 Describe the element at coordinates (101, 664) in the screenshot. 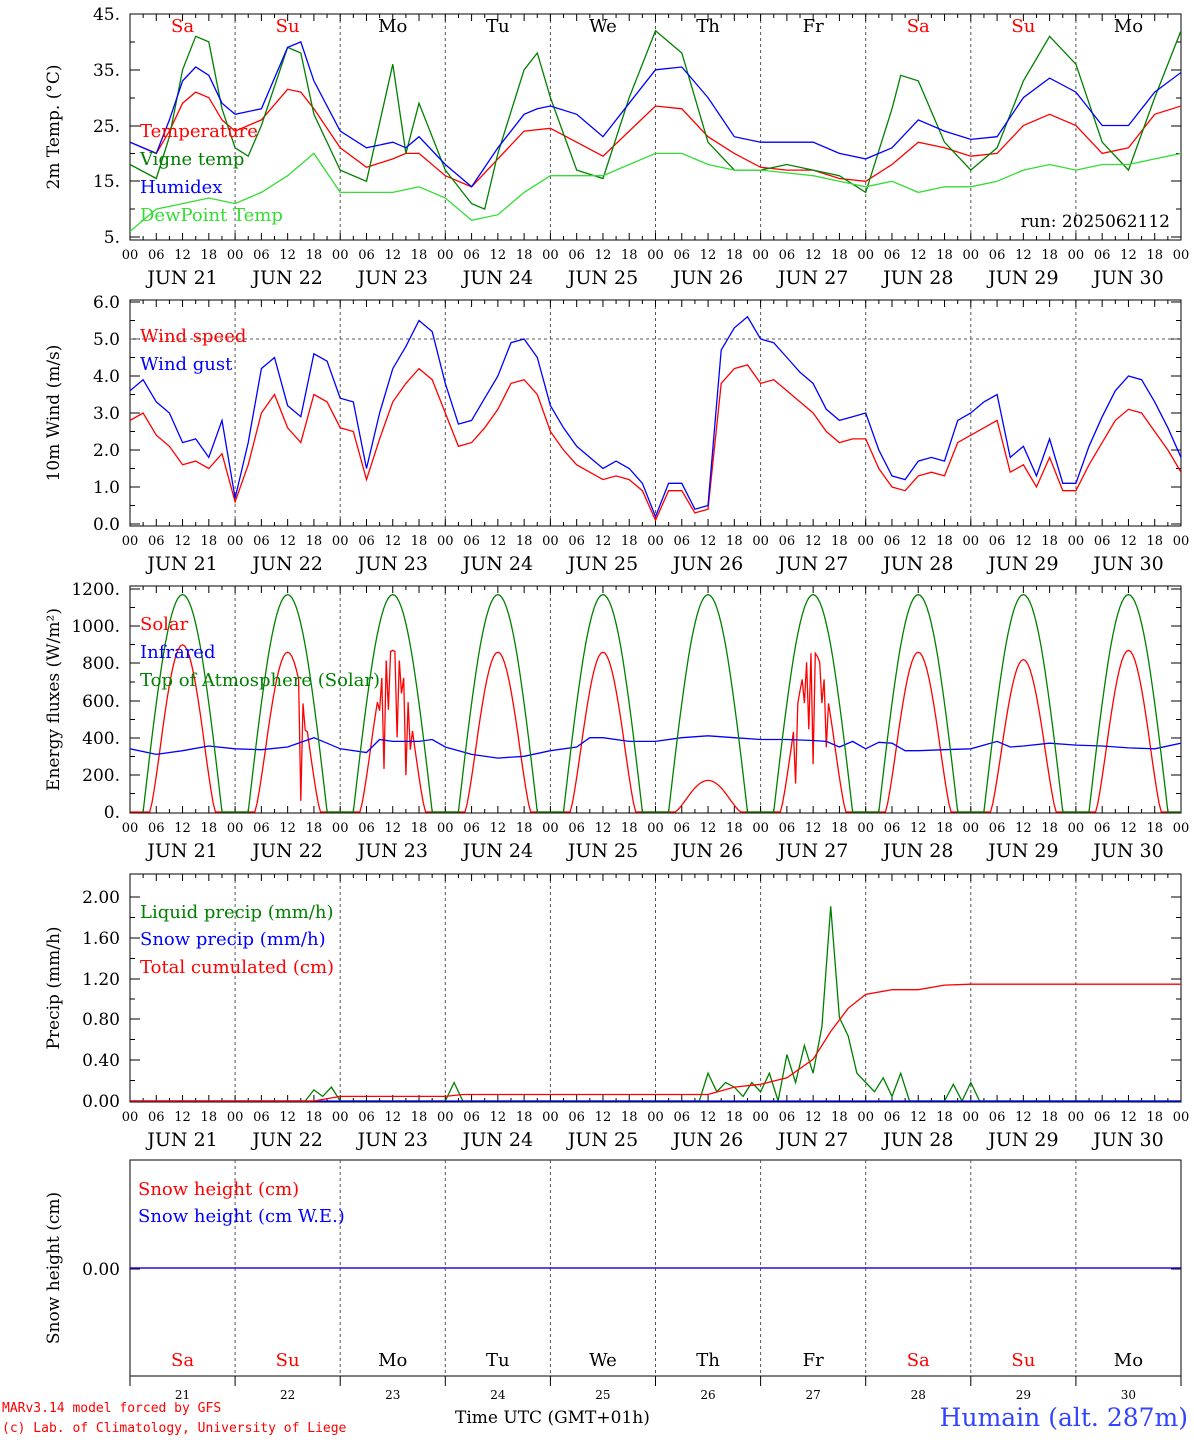

I see `y-tick-label: 800.` at that location.